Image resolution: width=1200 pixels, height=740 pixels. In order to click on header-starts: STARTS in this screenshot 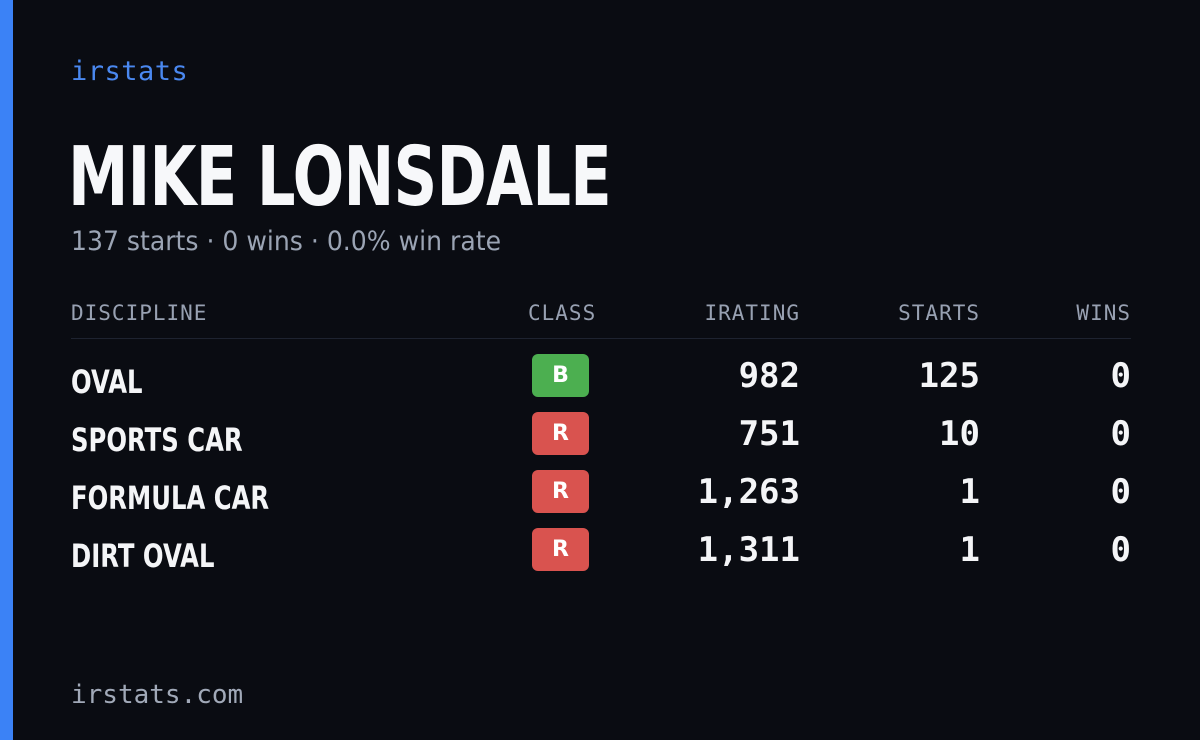, I will do `click(939, 313)`.